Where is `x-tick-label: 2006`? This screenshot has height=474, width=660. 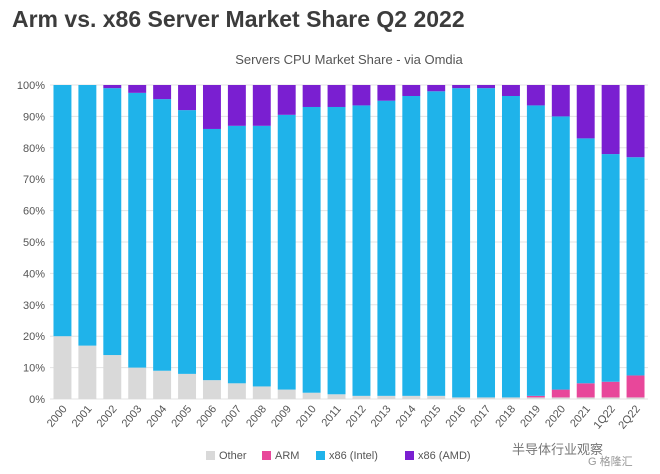
x-tick-label: 2006 is located at coordinates (206, 416).